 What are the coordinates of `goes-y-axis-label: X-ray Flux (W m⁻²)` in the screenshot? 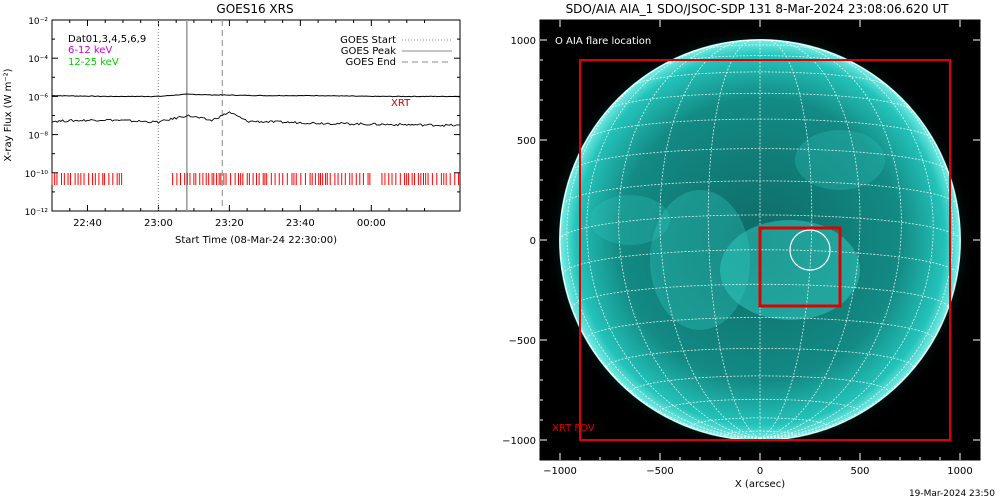 It's located at (8, 114).